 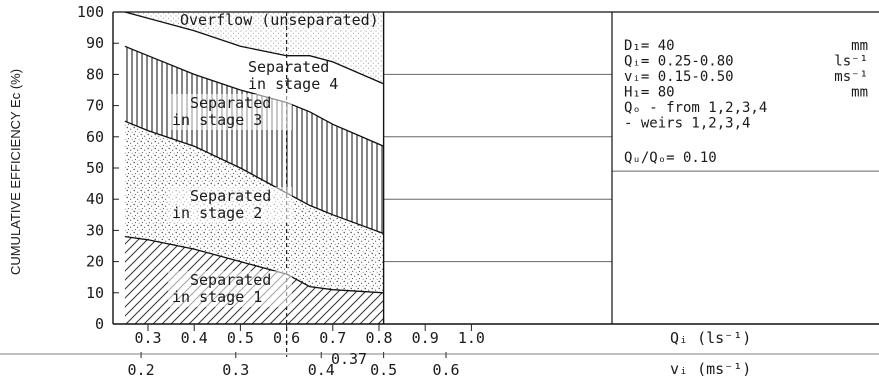 What do you see at coordinates (687, 124) in the screenshot?
I see `parameter-text: - weirs 1,2,3,4` at bounding box center [687, 124].